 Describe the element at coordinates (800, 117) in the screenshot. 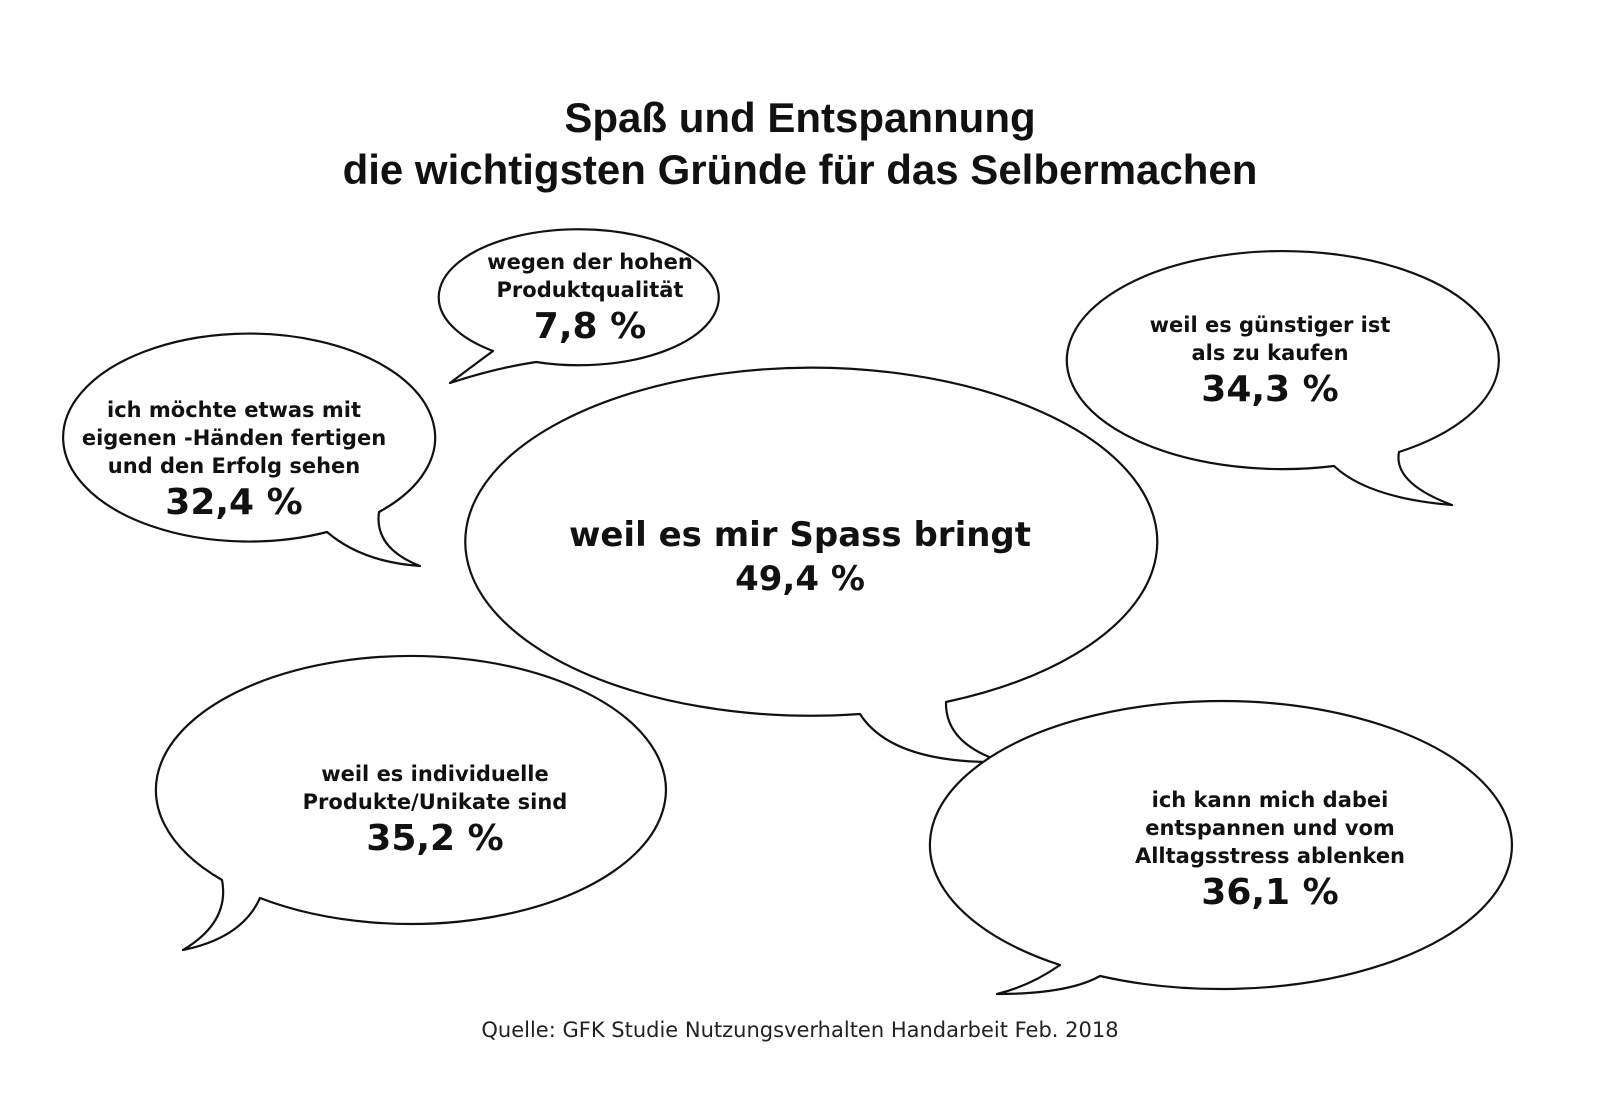

I see `page-title-line-1: Spaß und Entspannung` at that location.